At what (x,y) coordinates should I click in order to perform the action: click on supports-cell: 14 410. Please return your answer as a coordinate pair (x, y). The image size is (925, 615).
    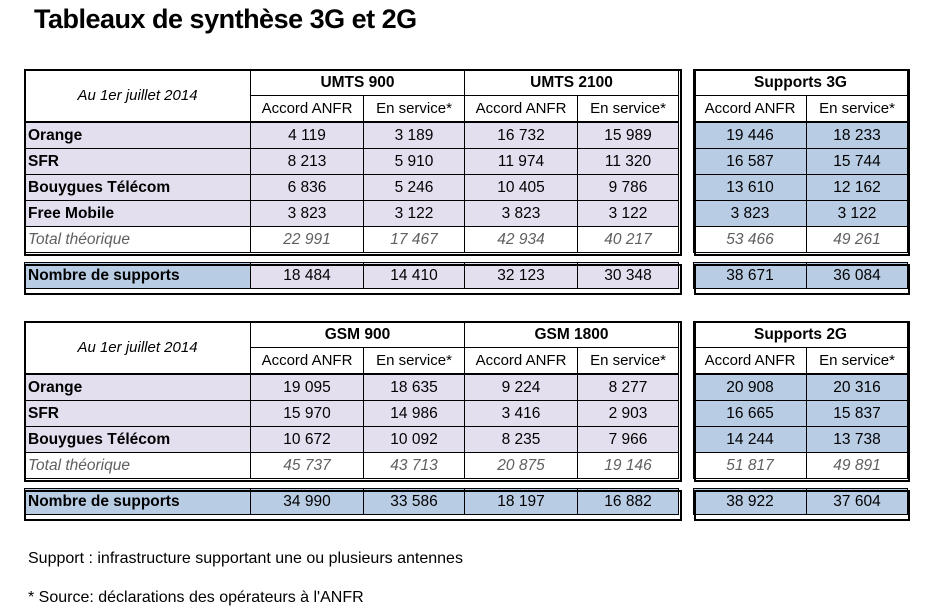
    Looking at the image, I should click on (414, 275).